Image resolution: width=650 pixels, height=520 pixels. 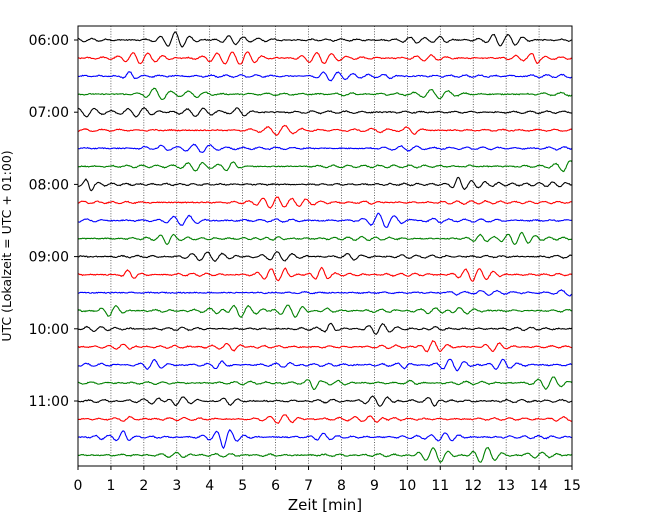 What do you see at coordinates (209, 486) in the screenshot?
I see `x-tick-label: 4` at bounding box center [209, 486].